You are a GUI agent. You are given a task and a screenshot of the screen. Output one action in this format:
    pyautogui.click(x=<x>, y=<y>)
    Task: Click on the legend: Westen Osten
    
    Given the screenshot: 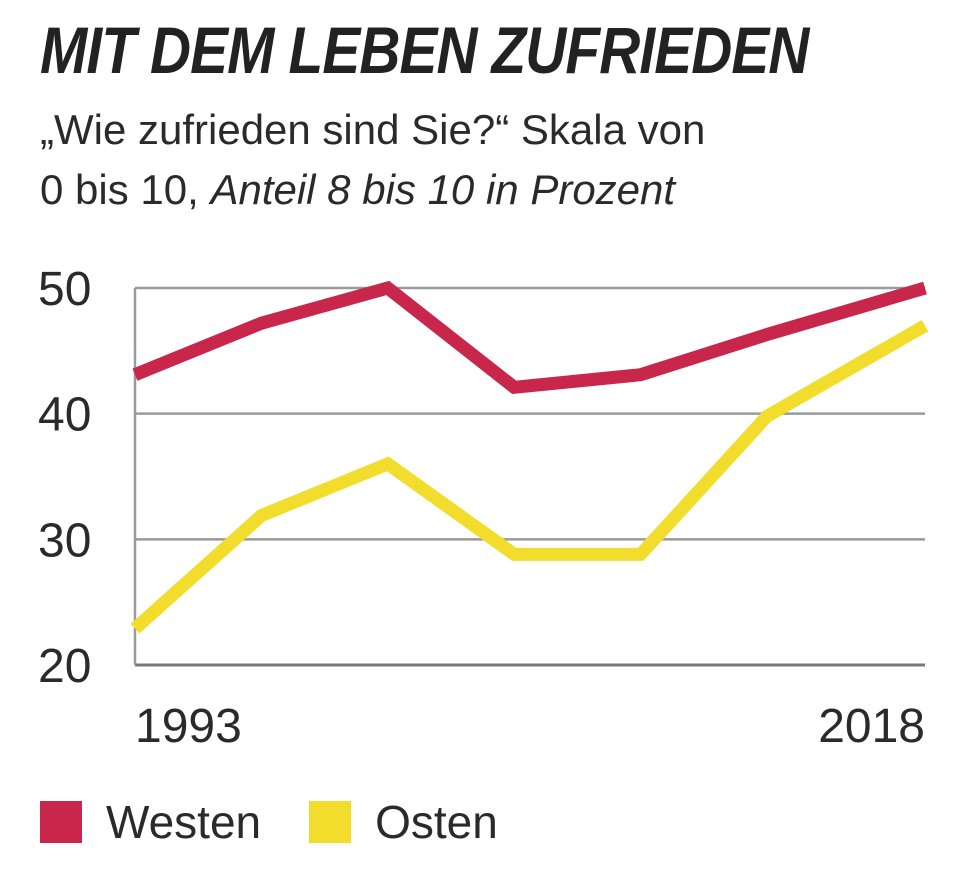 What is the action you would take?
    pyautogui.click(x=293, y=822)
    